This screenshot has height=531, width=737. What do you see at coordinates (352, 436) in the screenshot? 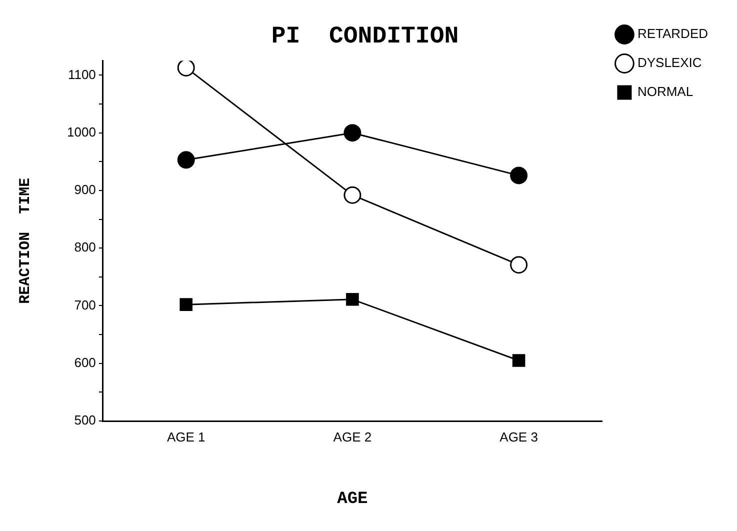
I see `x-tick-label: AGE 2` at bounding box center [352, 436].